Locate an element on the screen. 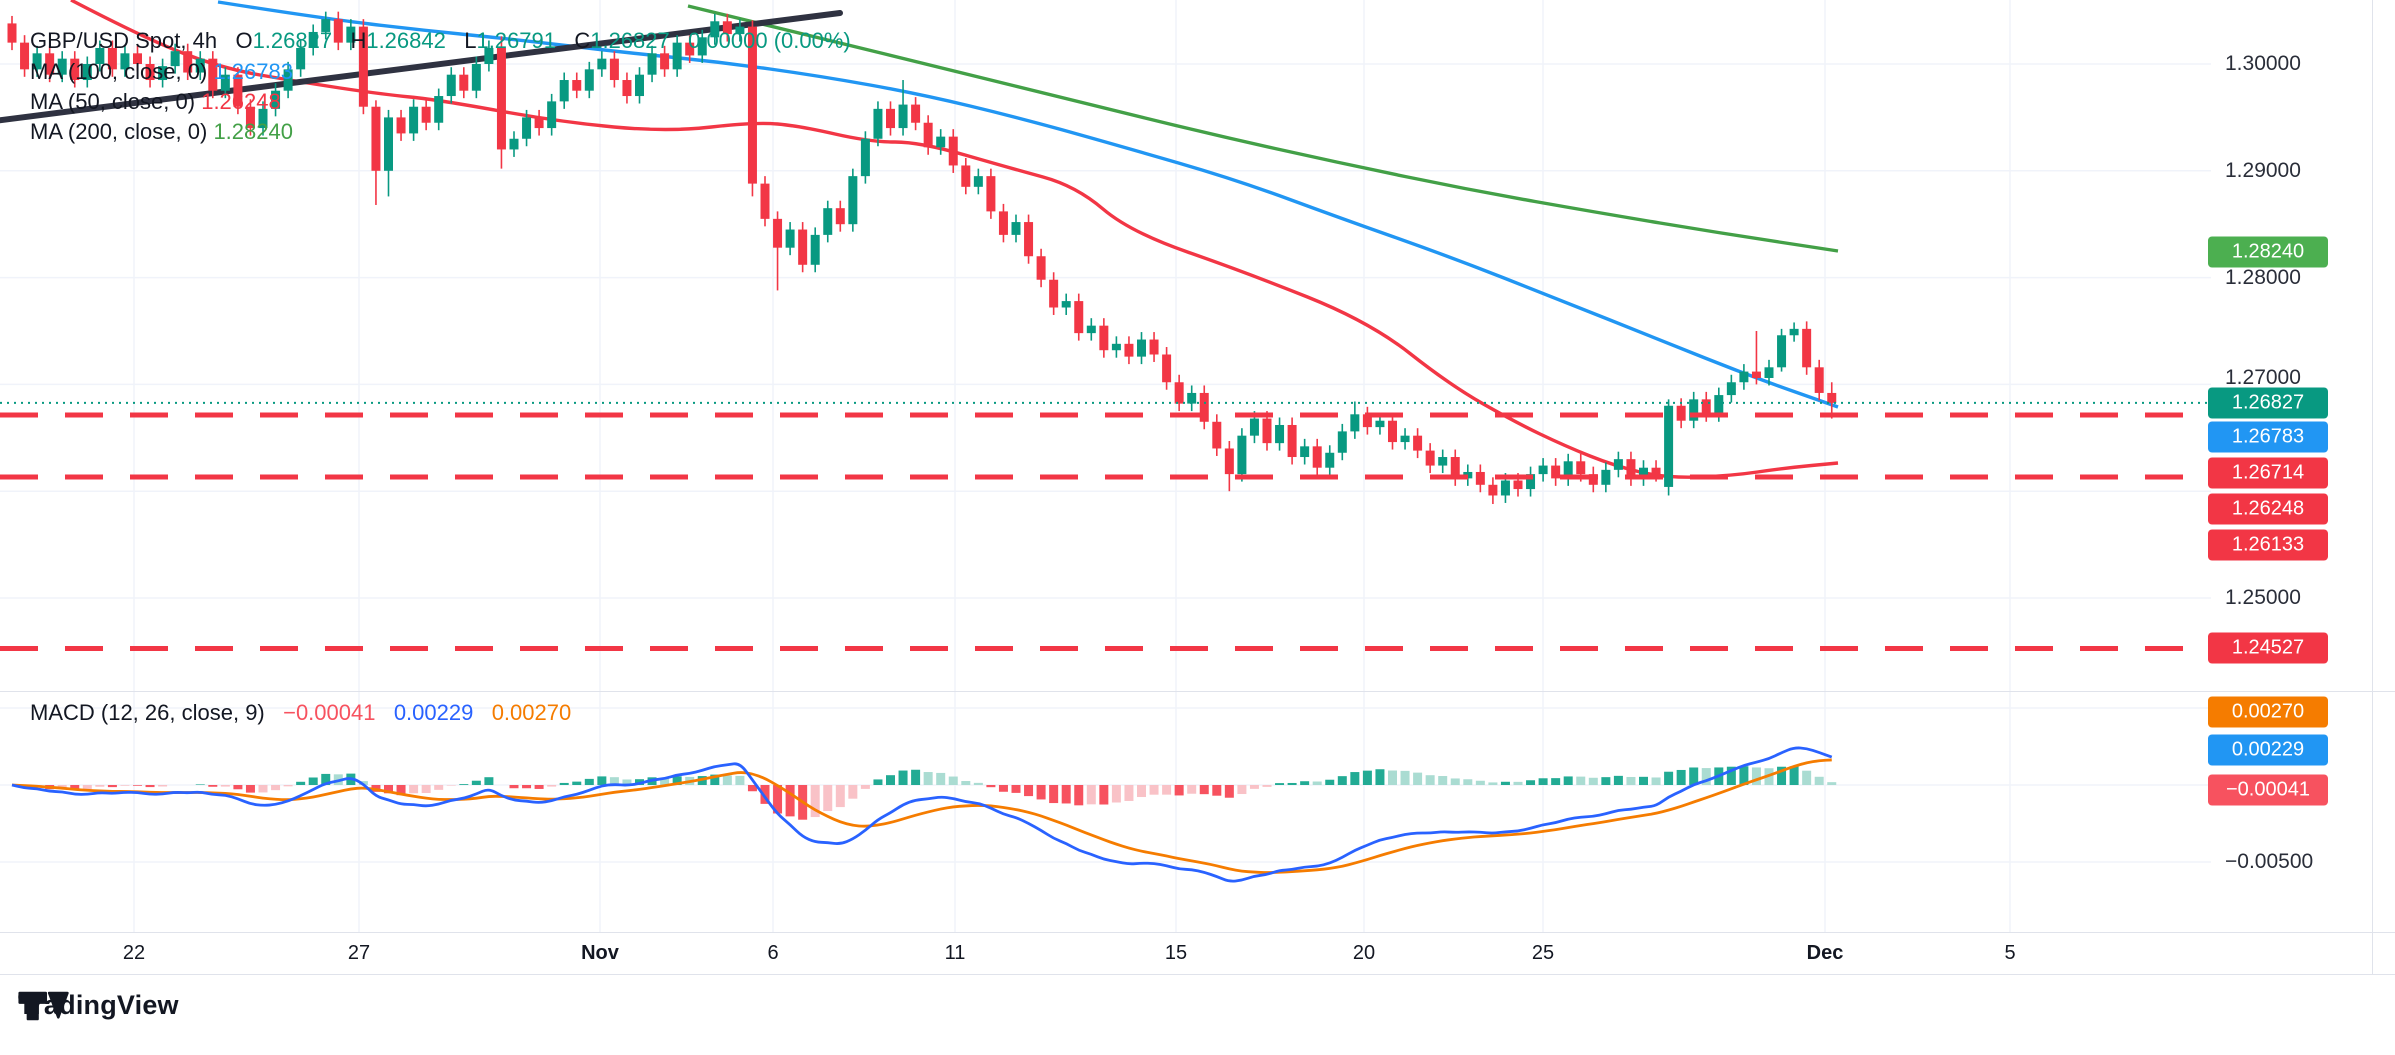 The height and width of the screenshot is (1055, 2395). ma200-legend: MA (200, close, 0) 1.28240 is located at coordinates (161, 132).